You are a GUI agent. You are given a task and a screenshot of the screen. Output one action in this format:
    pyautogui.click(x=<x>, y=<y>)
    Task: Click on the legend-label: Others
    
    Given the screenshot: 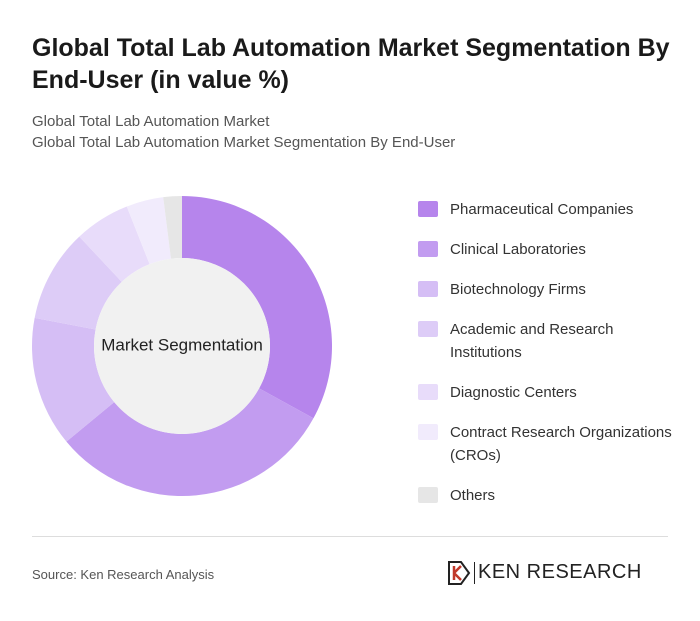 What is the action you would take?
    pyautogui.click(x=473, y=495)
    